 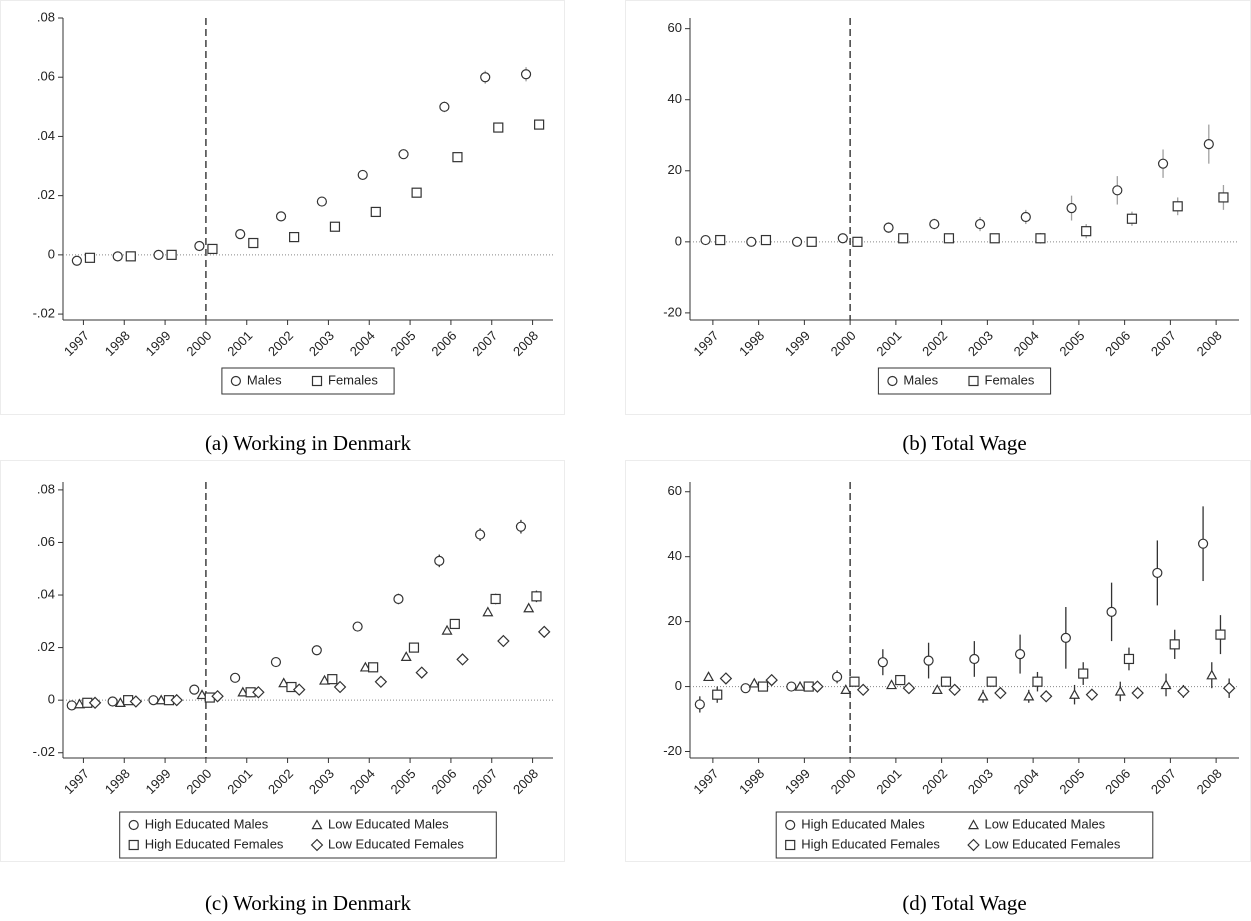 What do you see at coordinates (870, 843) in the screenshot?
I see `legend-label: High Educated Females` at bounding box center [870, 843].